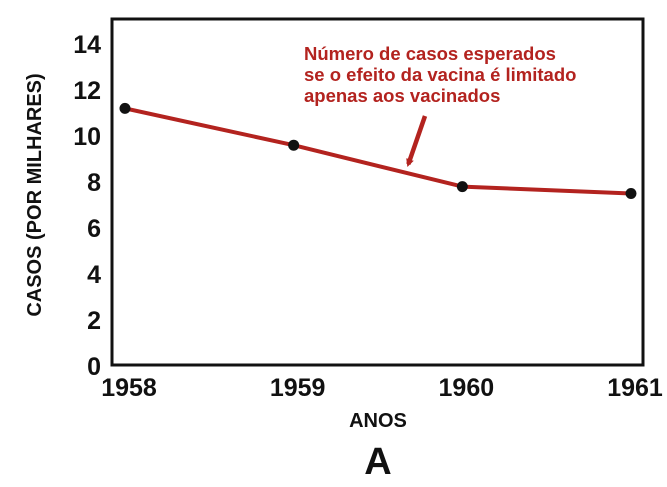  What do you see at coordinates (635, 388) in the screenshot?
I see `x-tick-label: 1961` at bounding box center [635, 388].